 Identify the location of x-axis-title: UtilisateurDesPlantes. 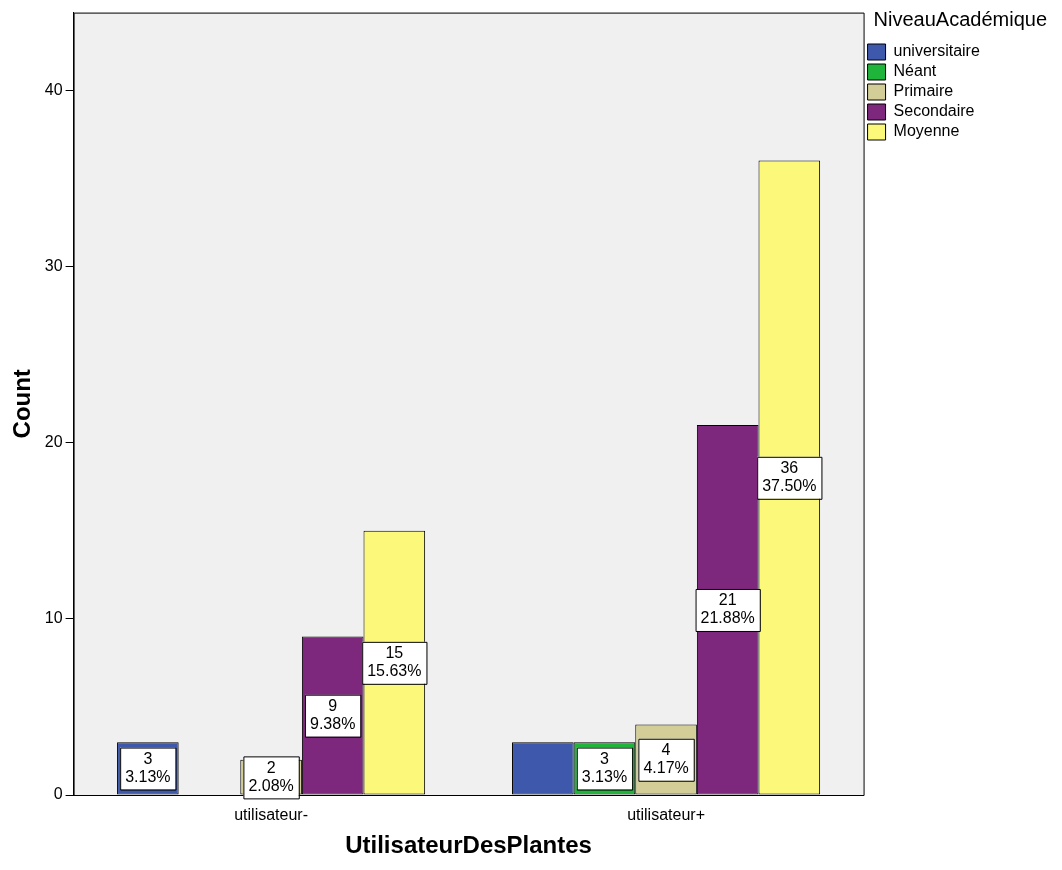
(468, 845).